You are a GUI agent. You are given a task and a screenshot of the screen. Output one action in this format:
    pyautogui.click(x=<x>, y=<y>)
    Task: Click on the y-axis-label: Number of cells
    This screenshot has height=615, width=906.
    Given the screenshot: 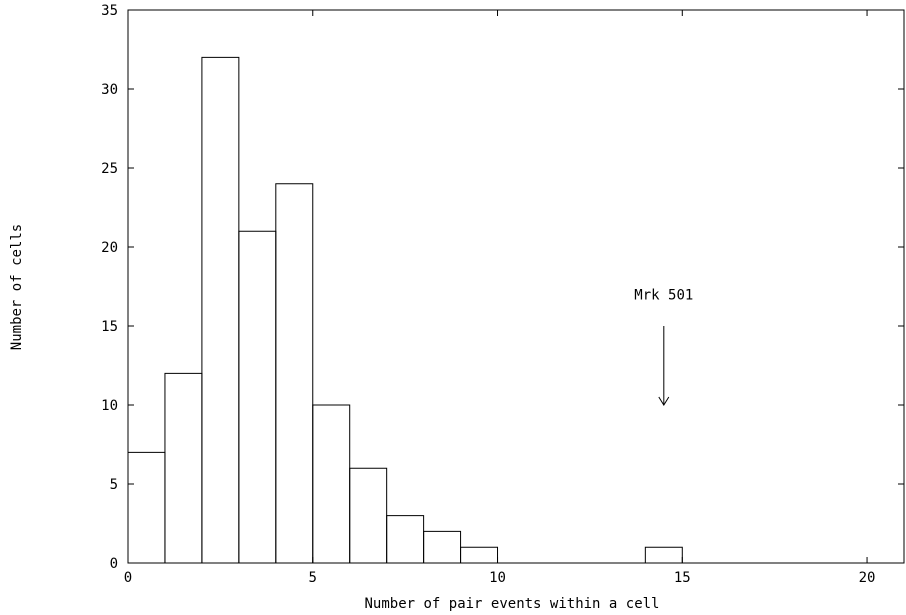 What is the action you would take?
    pyautogui.click(x=17, y=287)
    